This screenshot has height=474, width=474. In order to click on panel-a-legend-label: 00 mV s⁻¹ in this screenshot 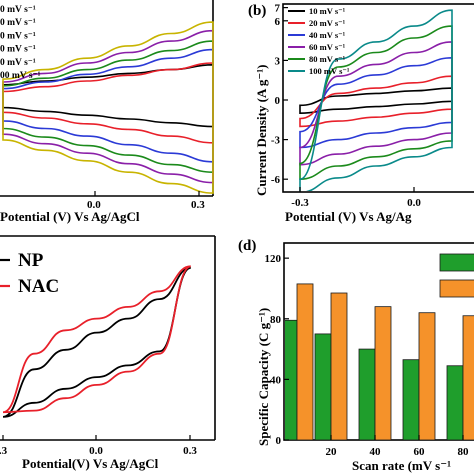, I will do `click(20, 76)`.